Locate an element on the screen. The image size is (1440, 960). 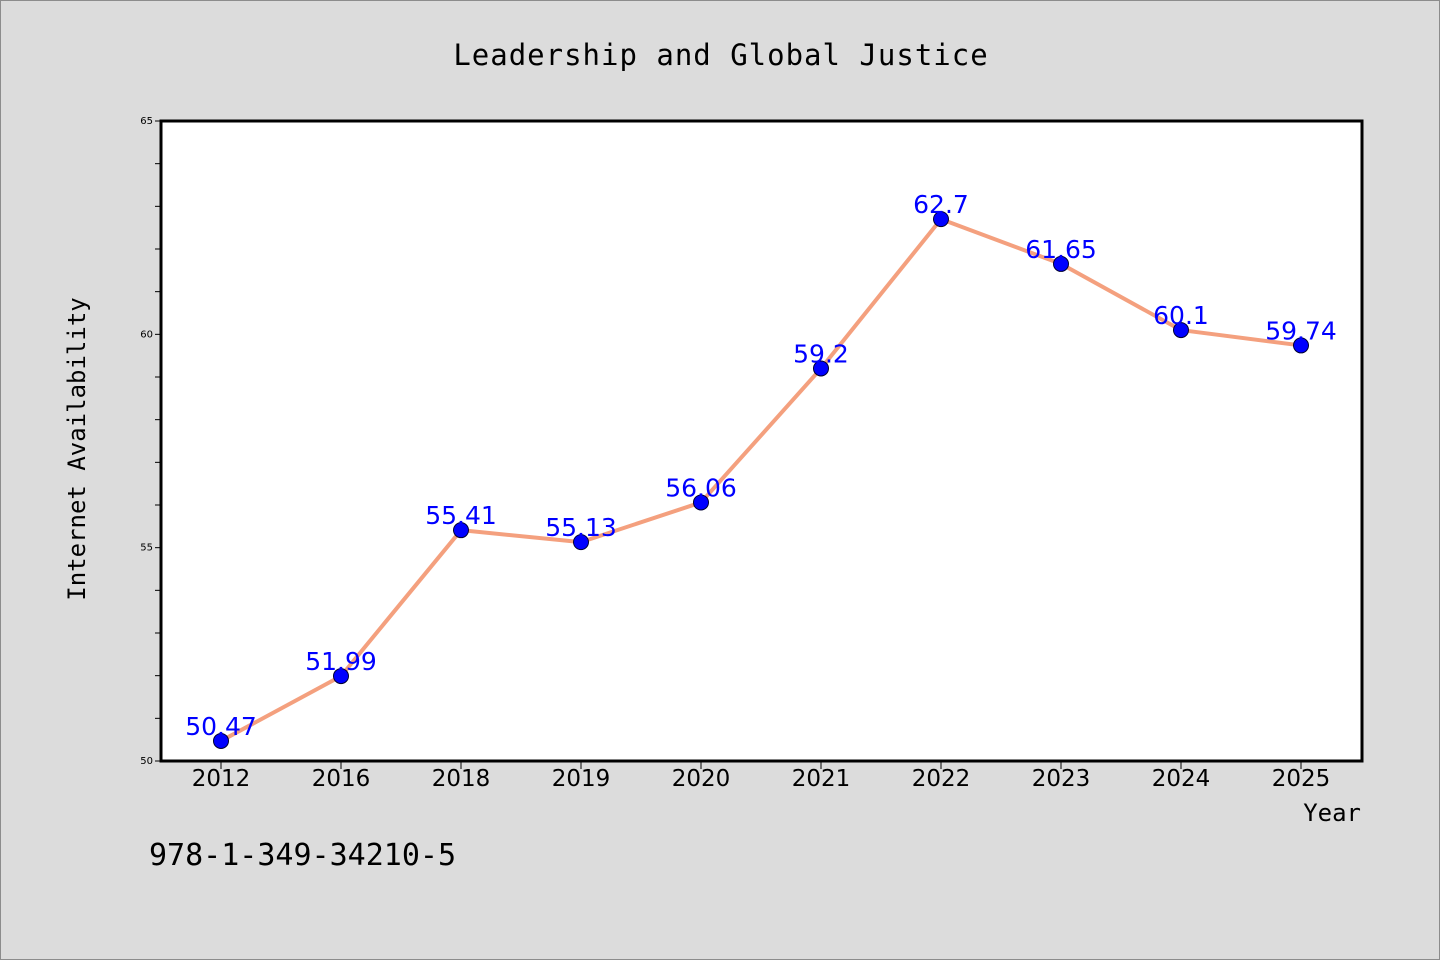
x-tick-label: 2022 is located at coordinates (941, 779).